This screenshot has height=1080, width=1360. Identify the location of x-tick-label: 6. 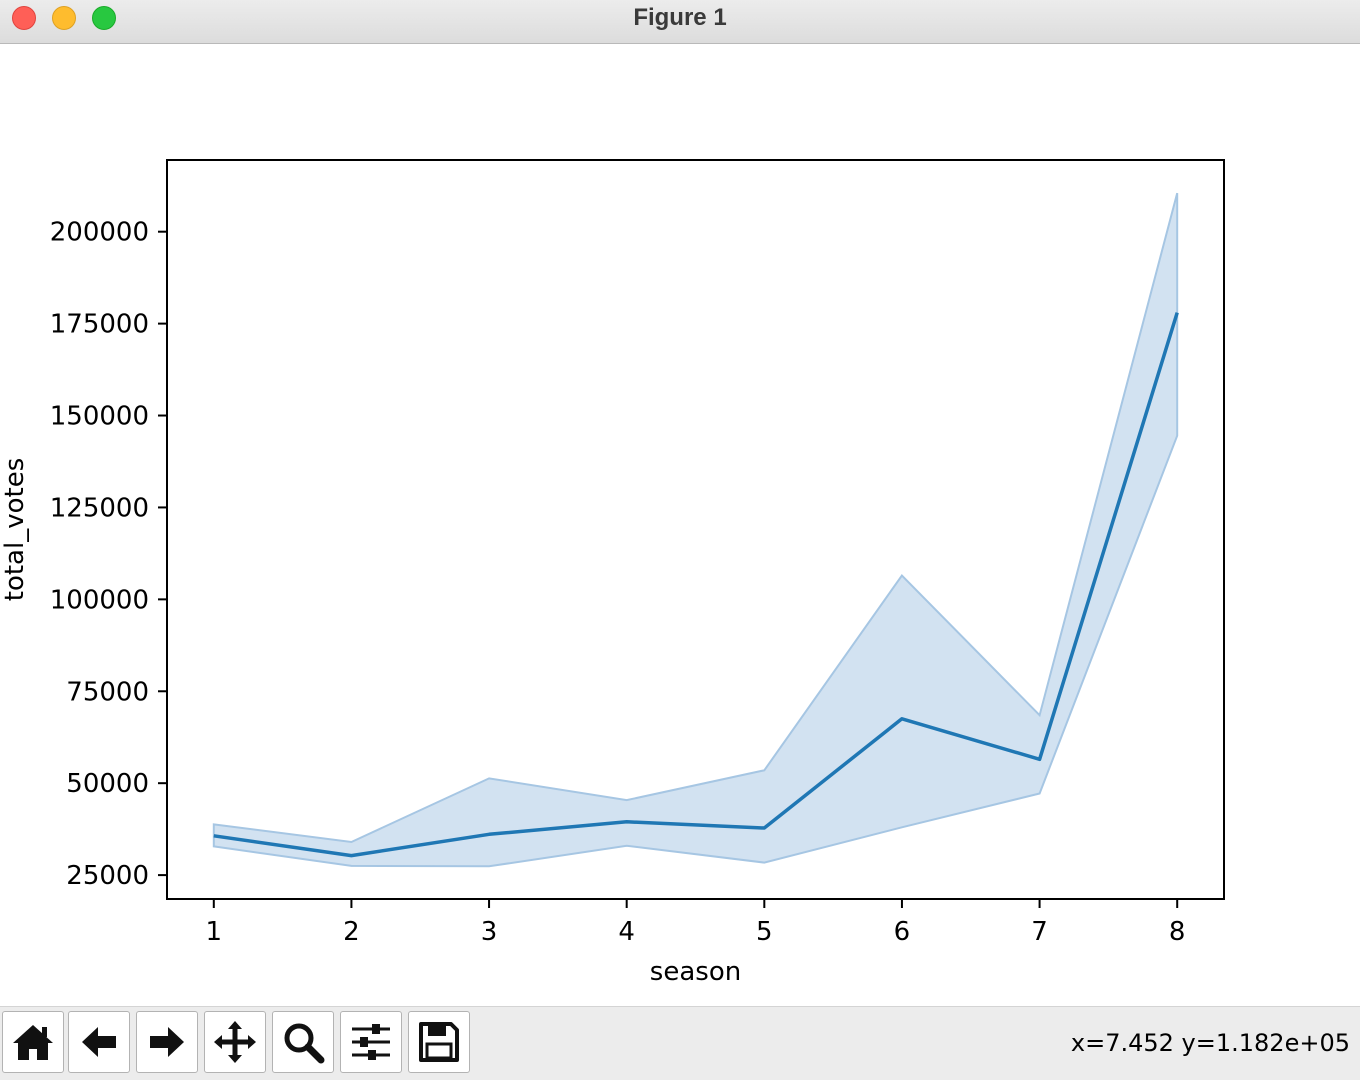
(902, 932).